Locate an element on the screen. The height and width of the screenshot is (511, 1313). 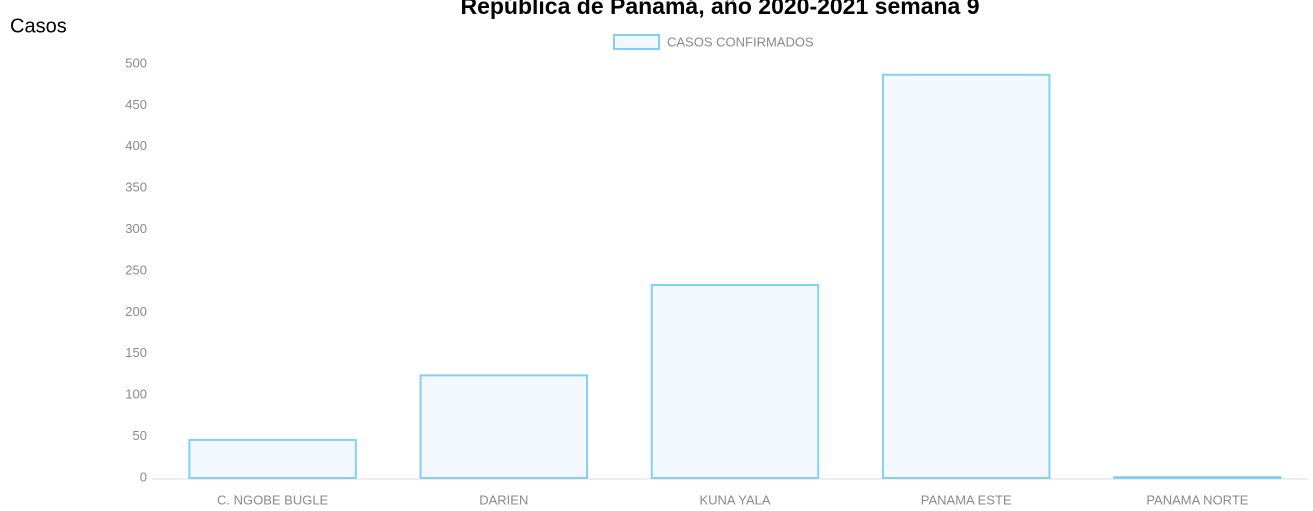
x-tick-label: PANAMA ESTE is located at coordinates (966, 499).